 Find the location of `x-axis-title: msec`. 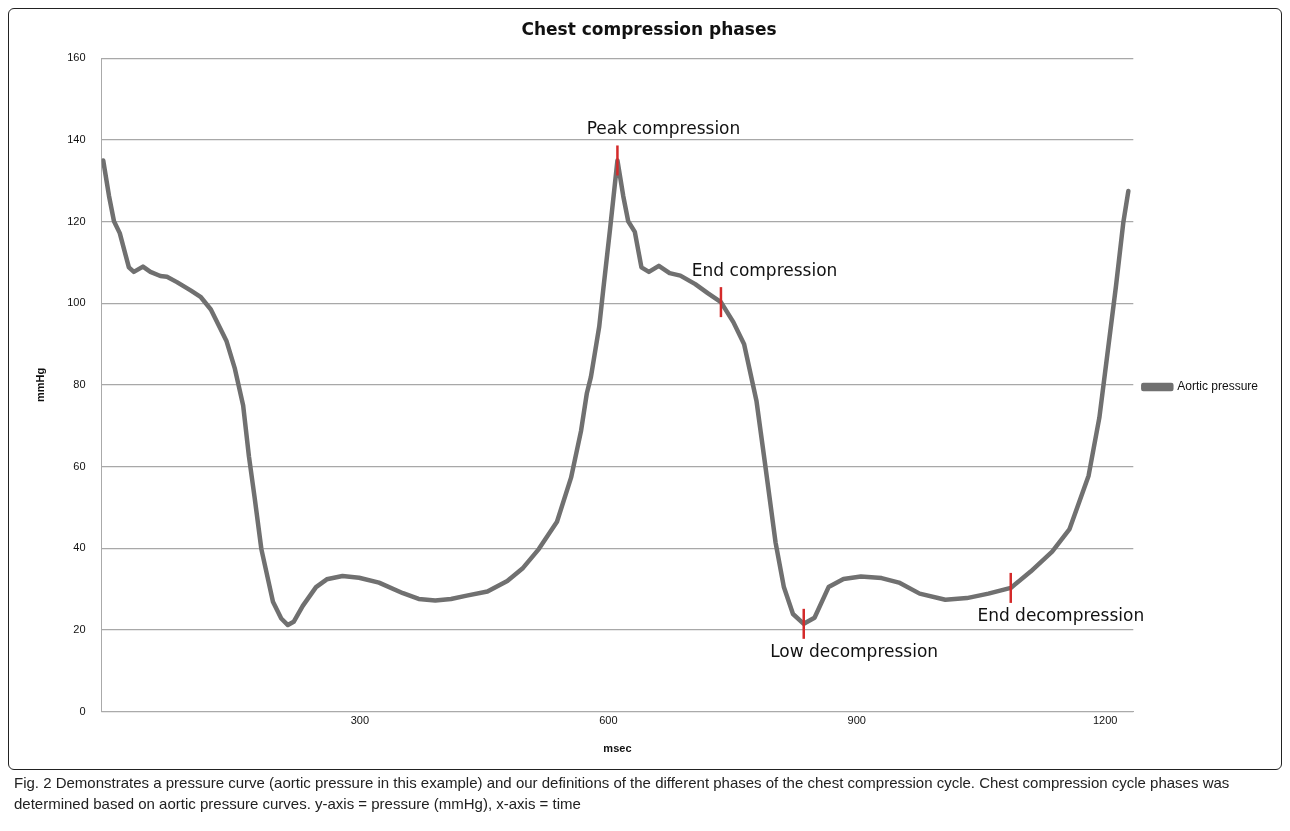

x-axis-title: msec is located at coordinates (617, 748).